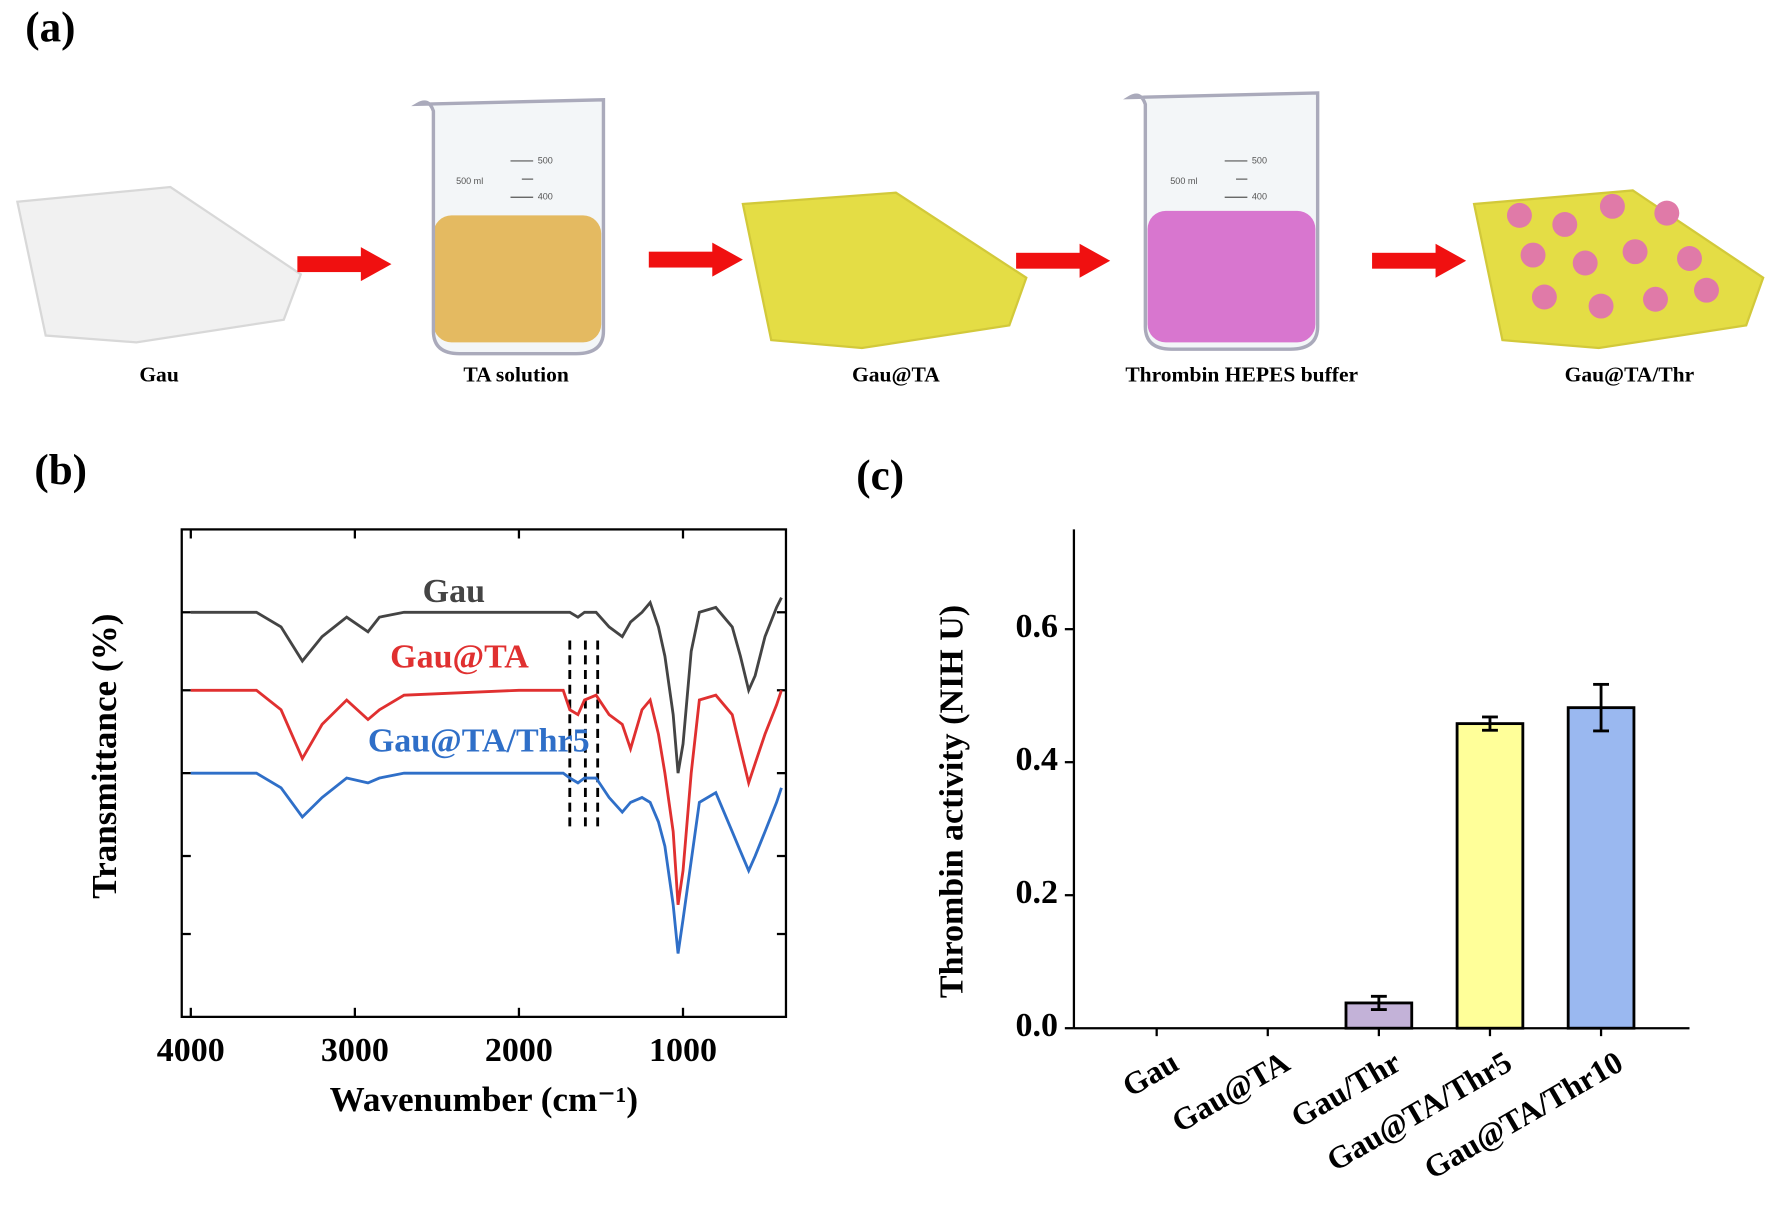 The height and width of the screenshot is (1213, 1776). I want to click on x-tick-label: Gau, so click(1150, 1073).